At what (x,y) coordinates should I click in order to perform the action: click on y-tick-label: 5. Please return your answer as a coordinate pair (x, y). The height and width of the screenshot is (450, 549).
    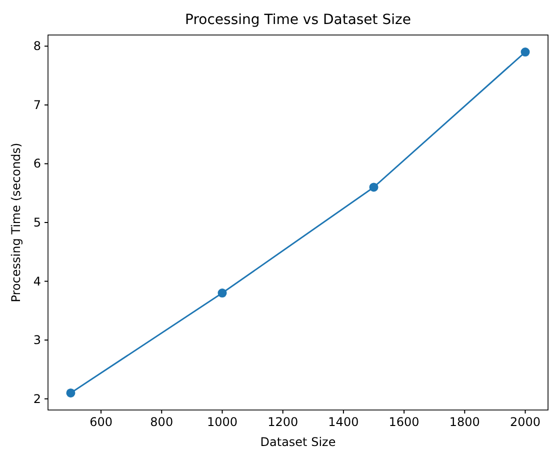
    Looking at the image, I should click on (37, 223).